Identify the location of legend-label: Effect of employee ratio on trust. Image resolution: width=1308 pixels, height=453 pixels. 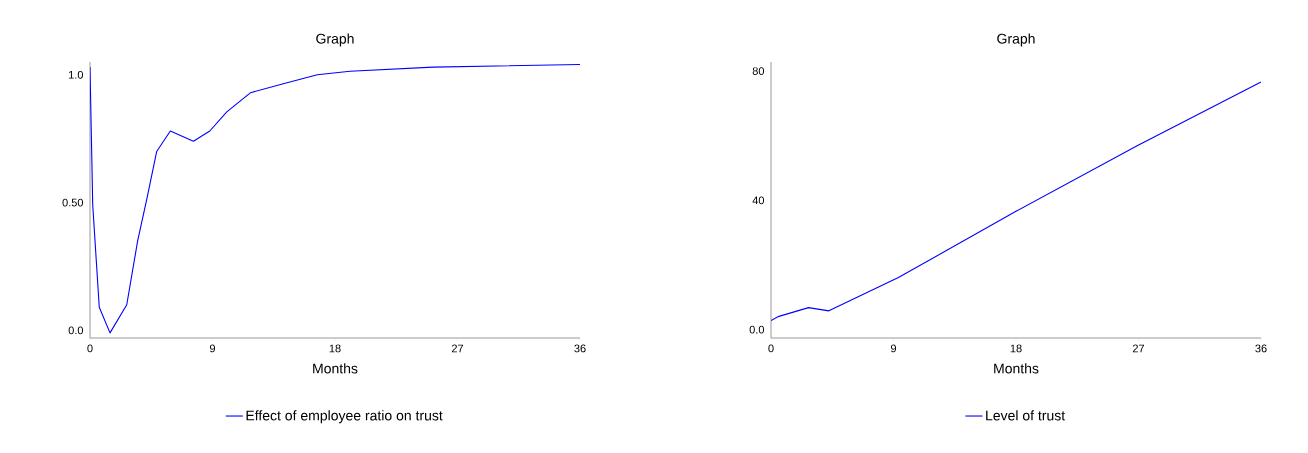
(344, 417).